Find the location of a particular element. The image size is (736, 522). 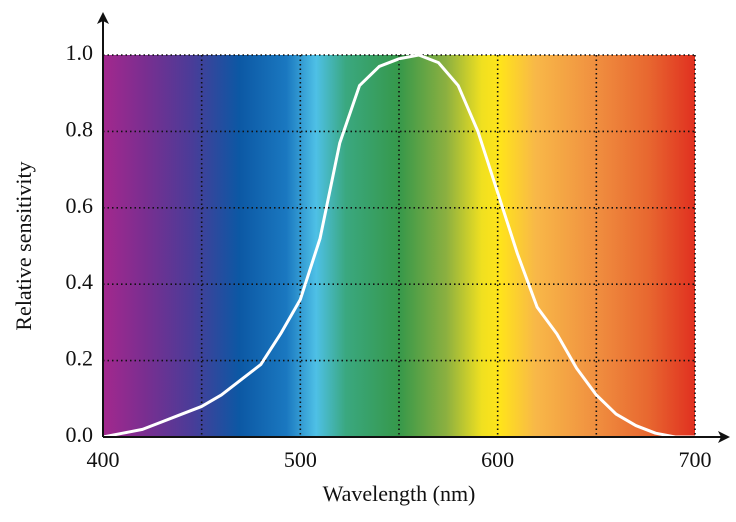

y-tick-label: 0.0 is located at coordinates (80, 434).